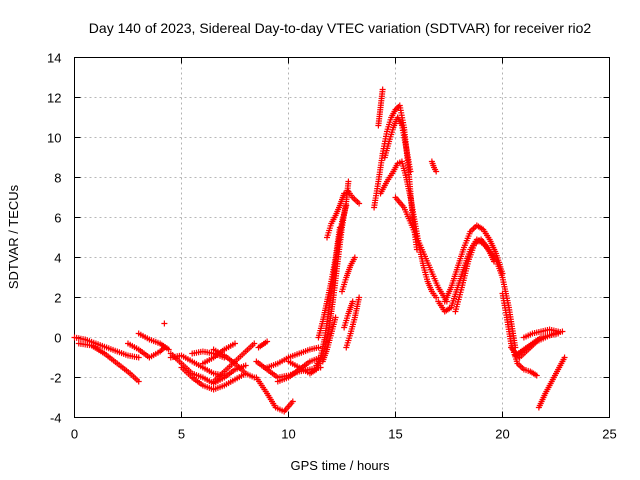 The height and width of the screenshot is (480, 640). Describe the element at coordinates (56, 378) in the screenshot. I see `y-tick-label: -2` at that location.